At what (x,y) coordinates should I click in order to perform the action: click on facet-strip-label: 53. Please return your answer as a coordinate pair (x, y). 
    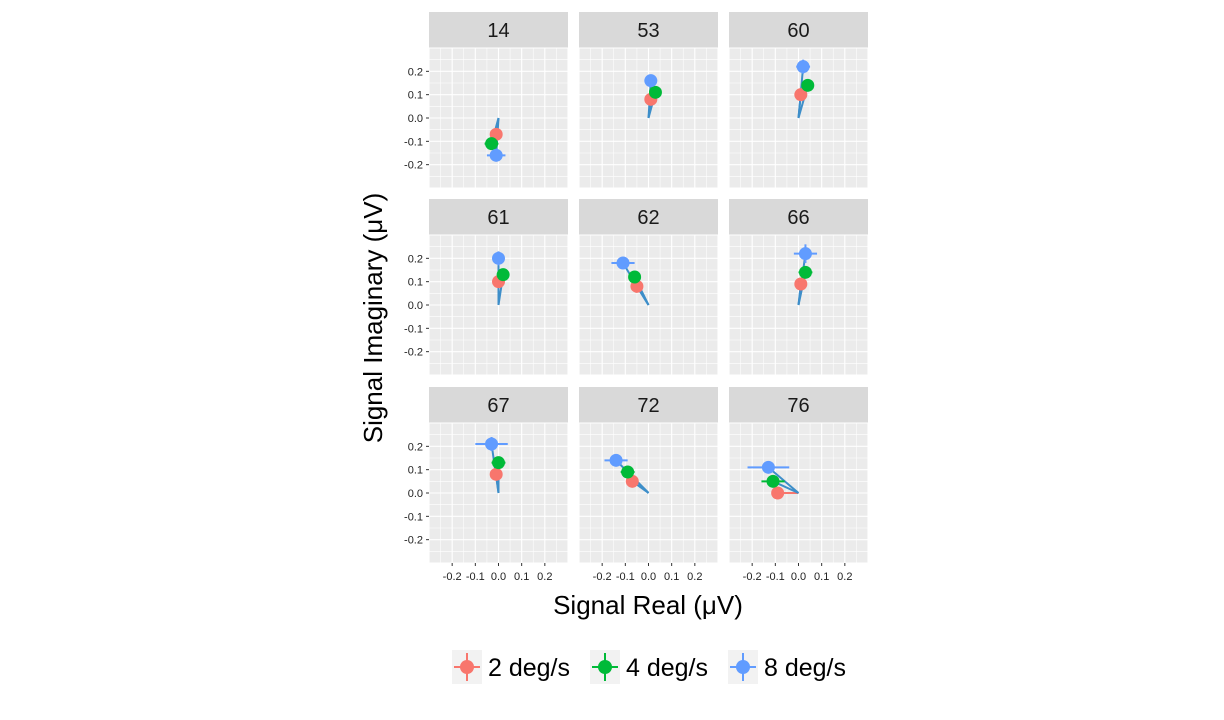
    Looking at the image, I should click on (648, 31).